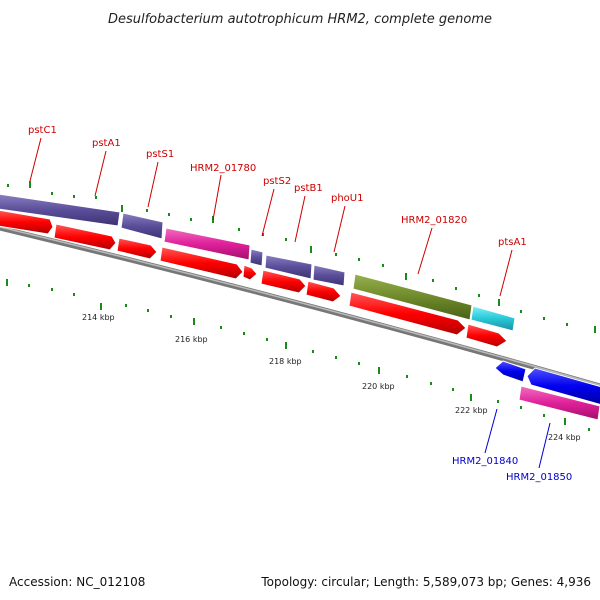 This screenshot has height=600, width=600. Describe the element at coordinates (98, 317) in the screenshot. I see `tick-label-214: 214 kbp` at that location.